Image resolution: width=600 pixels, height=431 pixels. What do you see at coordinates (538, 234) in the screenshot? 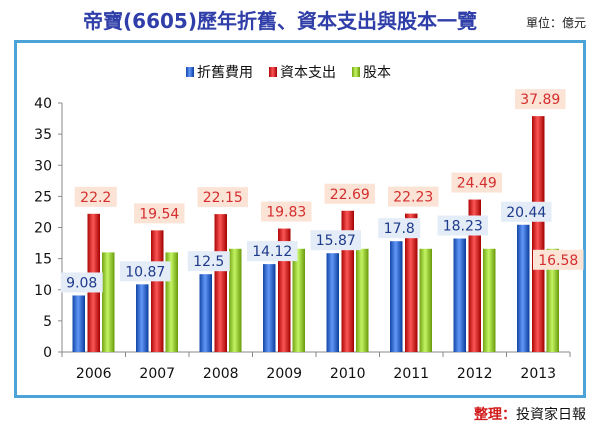
I see `bar-capex-2013` at bounding box center [538, 234].